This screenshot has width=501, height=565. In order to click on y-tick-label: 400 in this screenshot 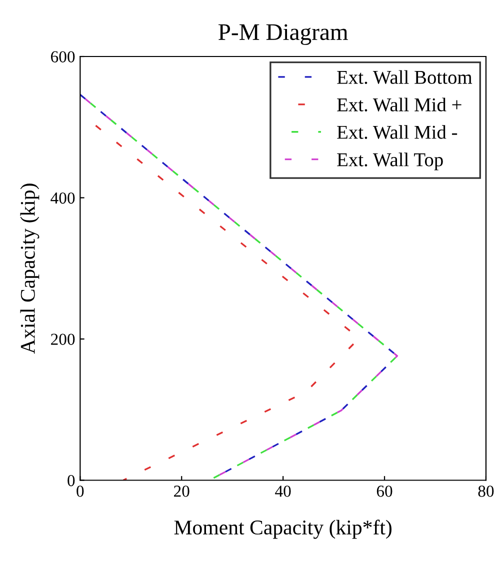, I will do `click(62, 198)`.